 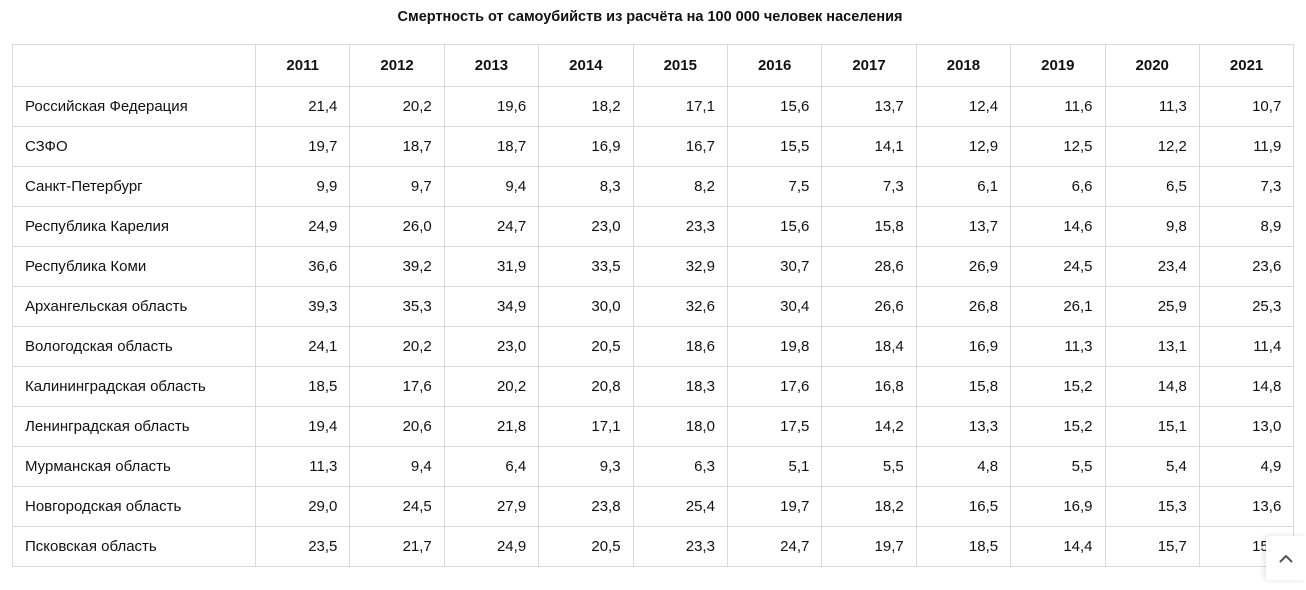 I want to click on year-header-cell: 2018, so click(x=963, y=65).